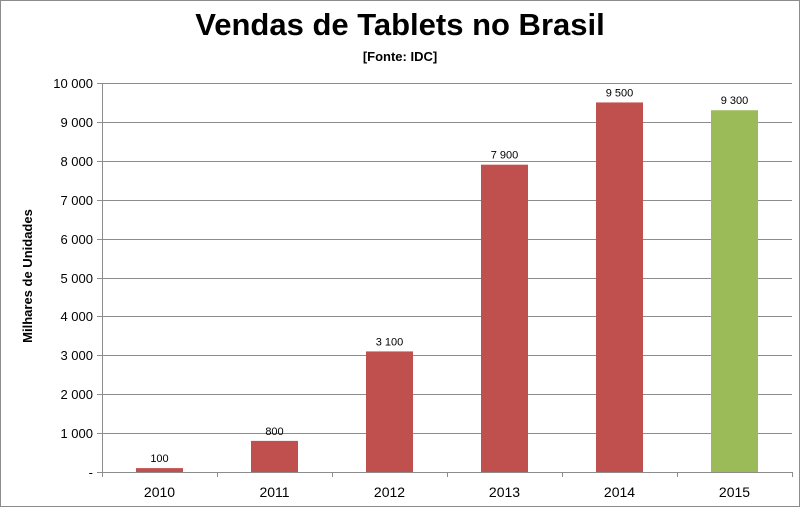  What do you see at coordinates (734, 492) in the screenshot?
I see `x-tick-label: 2015` at bounding box center [734, 492].